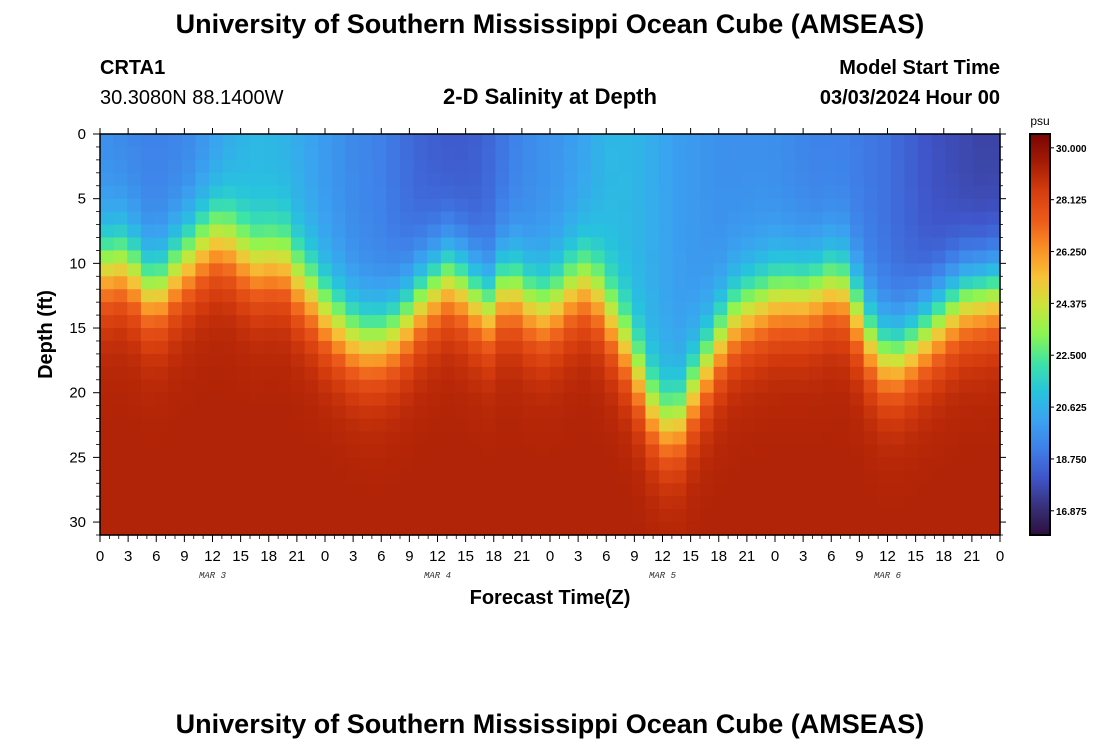 The image size is (1100, 750). I want to click on x-tick-label: 15, so click(690, 556).